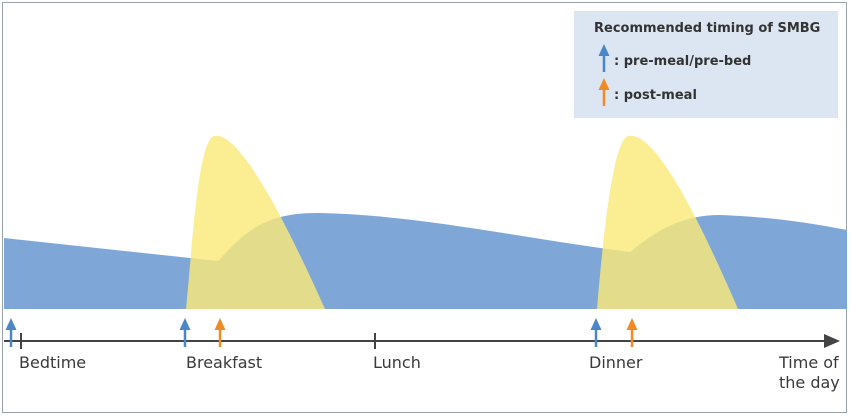 This screenshot has height=417, width=851. I want to click on label-time-of-day-line1: Time of, so click(808, 362).